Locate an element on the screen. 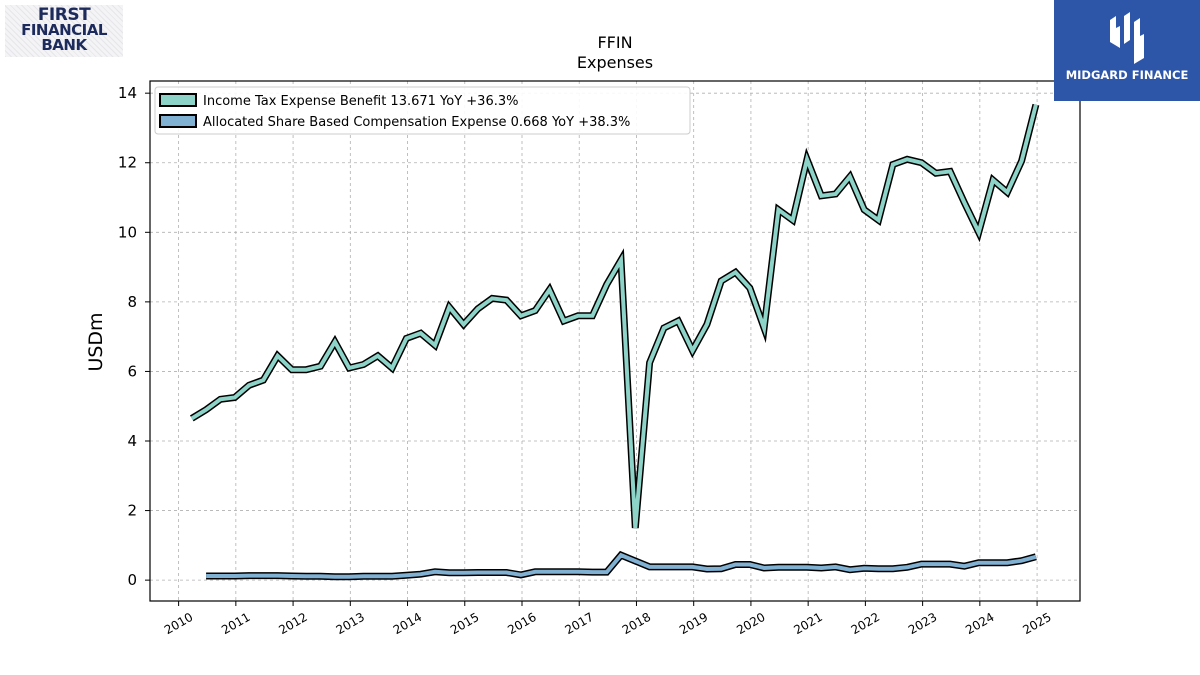 This screenshot has width=1200, height=675. y-tick-label: 8 is located at coordinates (132, 302).